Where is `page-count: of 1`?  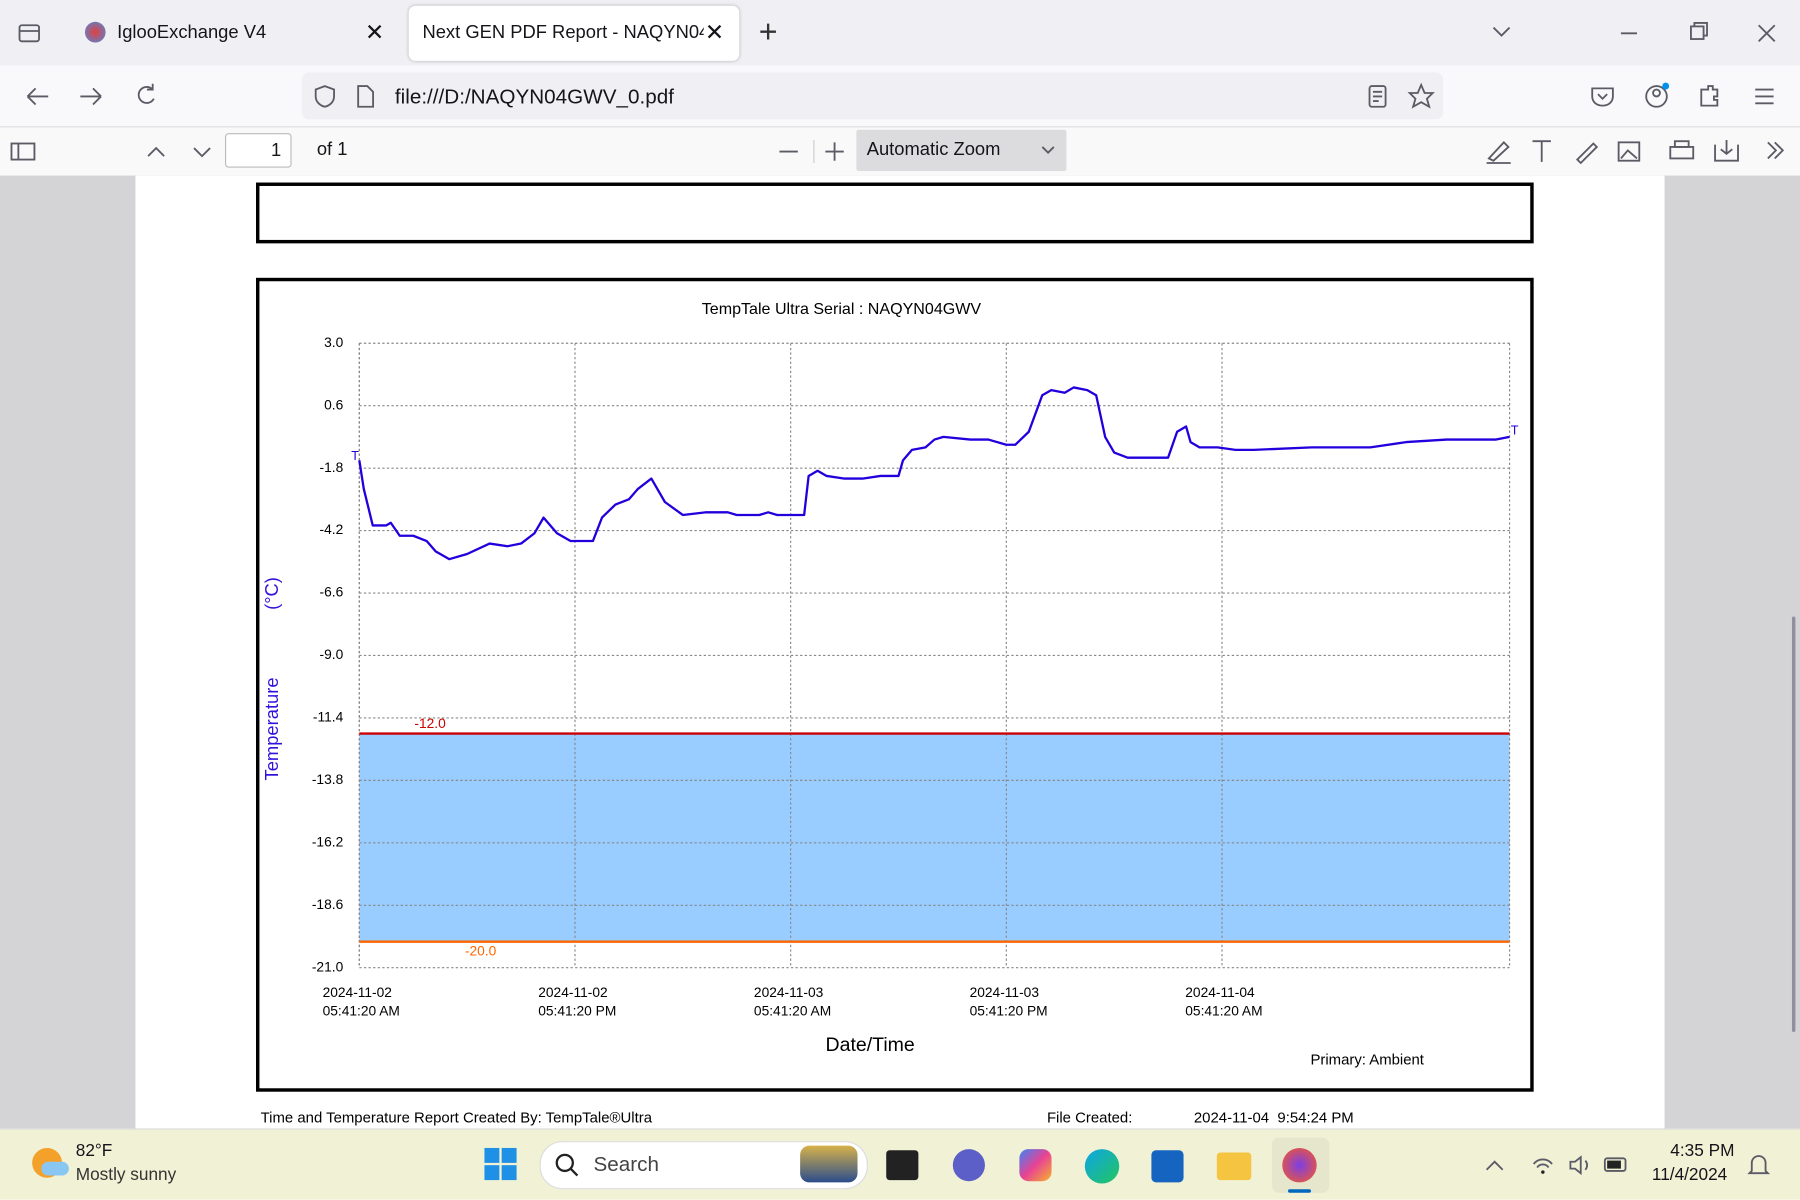 page-count: of 1 is located at coordinates (332, 150).